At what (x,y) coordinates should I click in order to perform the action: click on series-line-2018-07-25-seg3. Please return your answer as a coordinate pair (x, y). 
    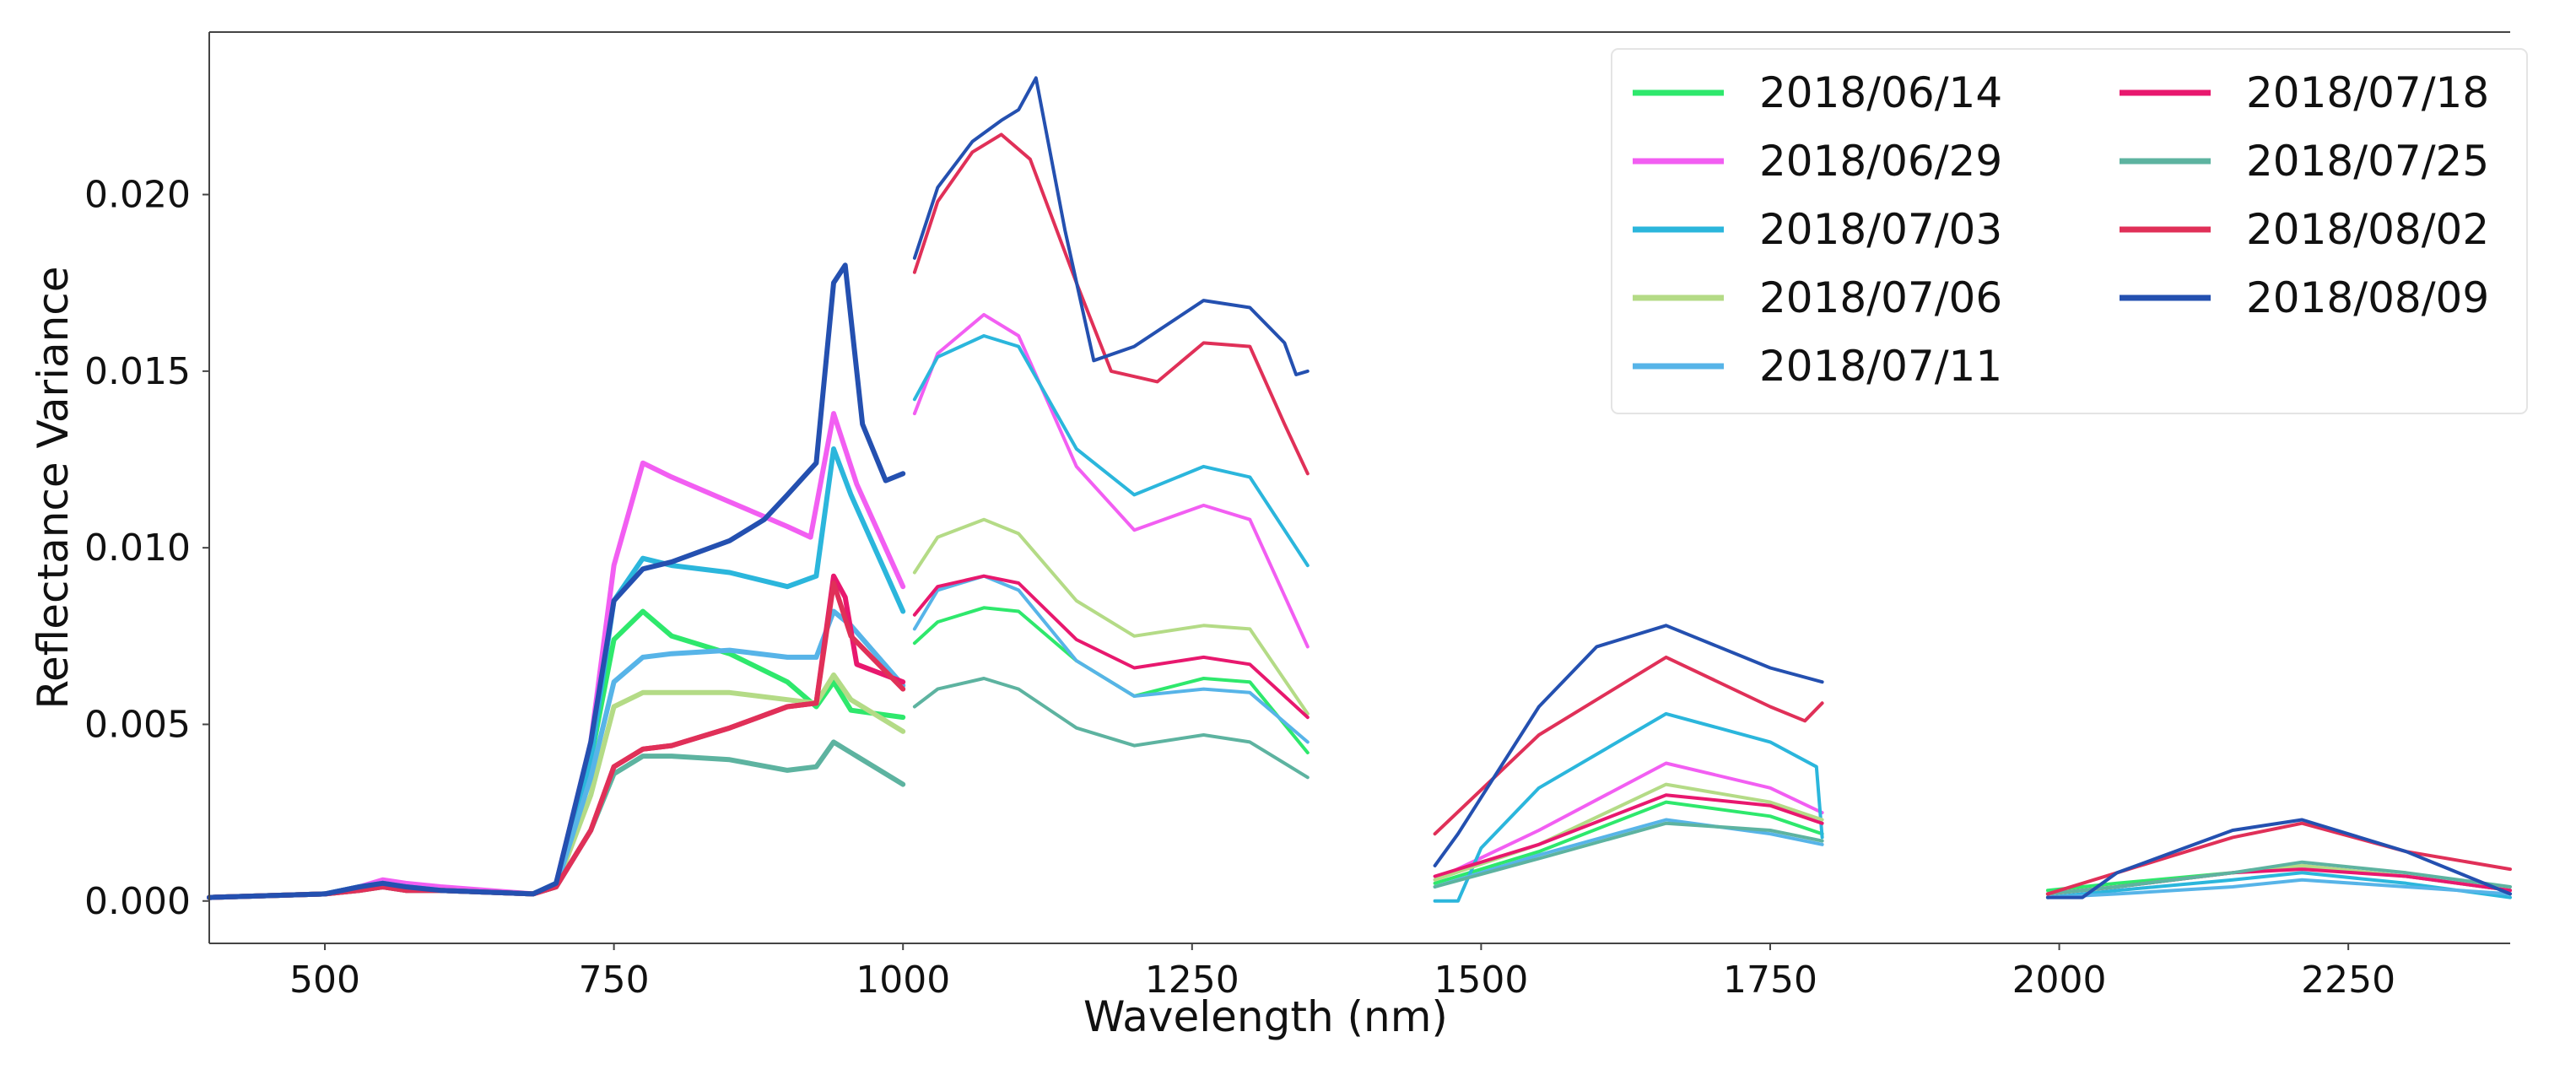
    Looking at the image, I should click on (1628, 855).